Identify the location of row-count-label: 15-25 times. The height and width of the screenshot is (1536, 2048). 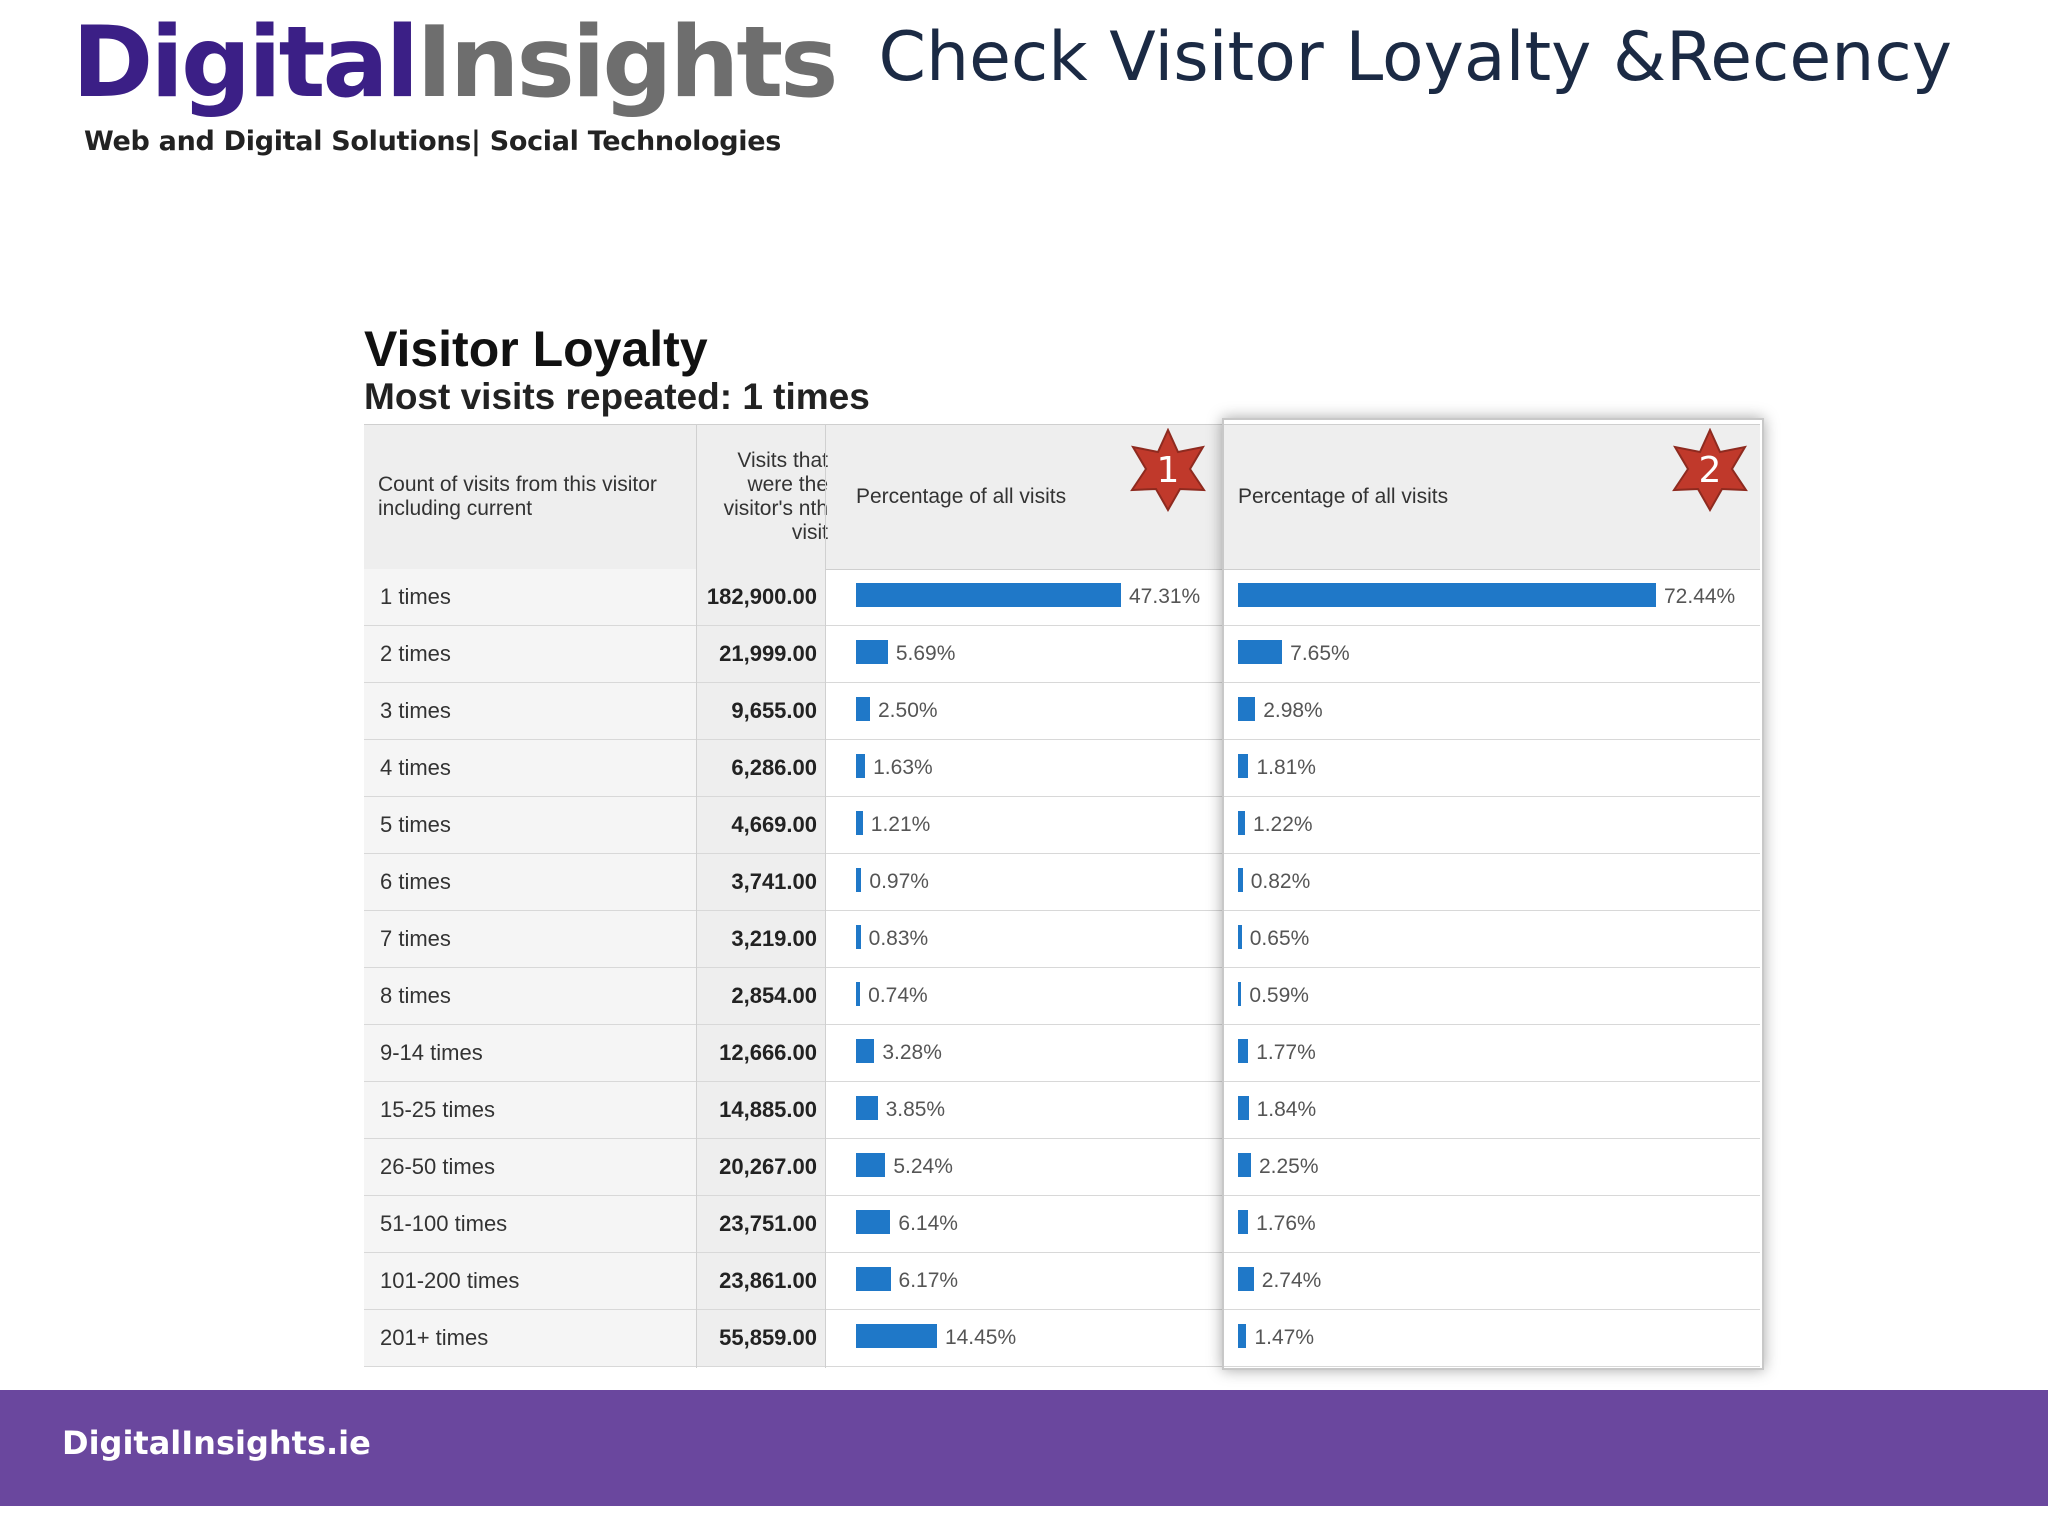
(530, 1110).